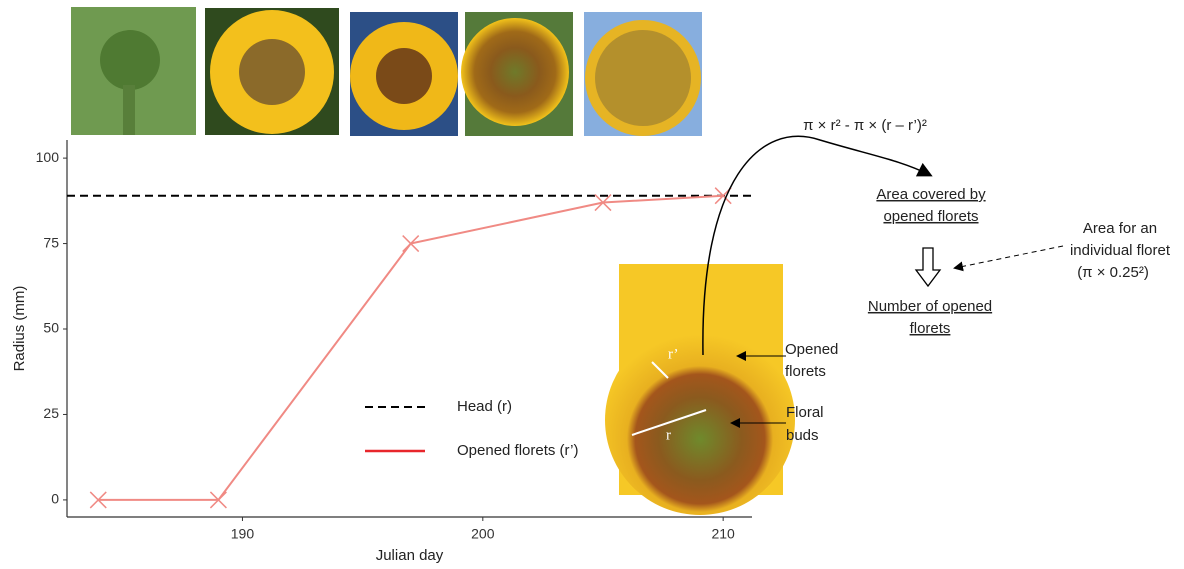 This screenshot has width=1184, height=569. I want to click on x-tick-label: 200, so click(483, 534).